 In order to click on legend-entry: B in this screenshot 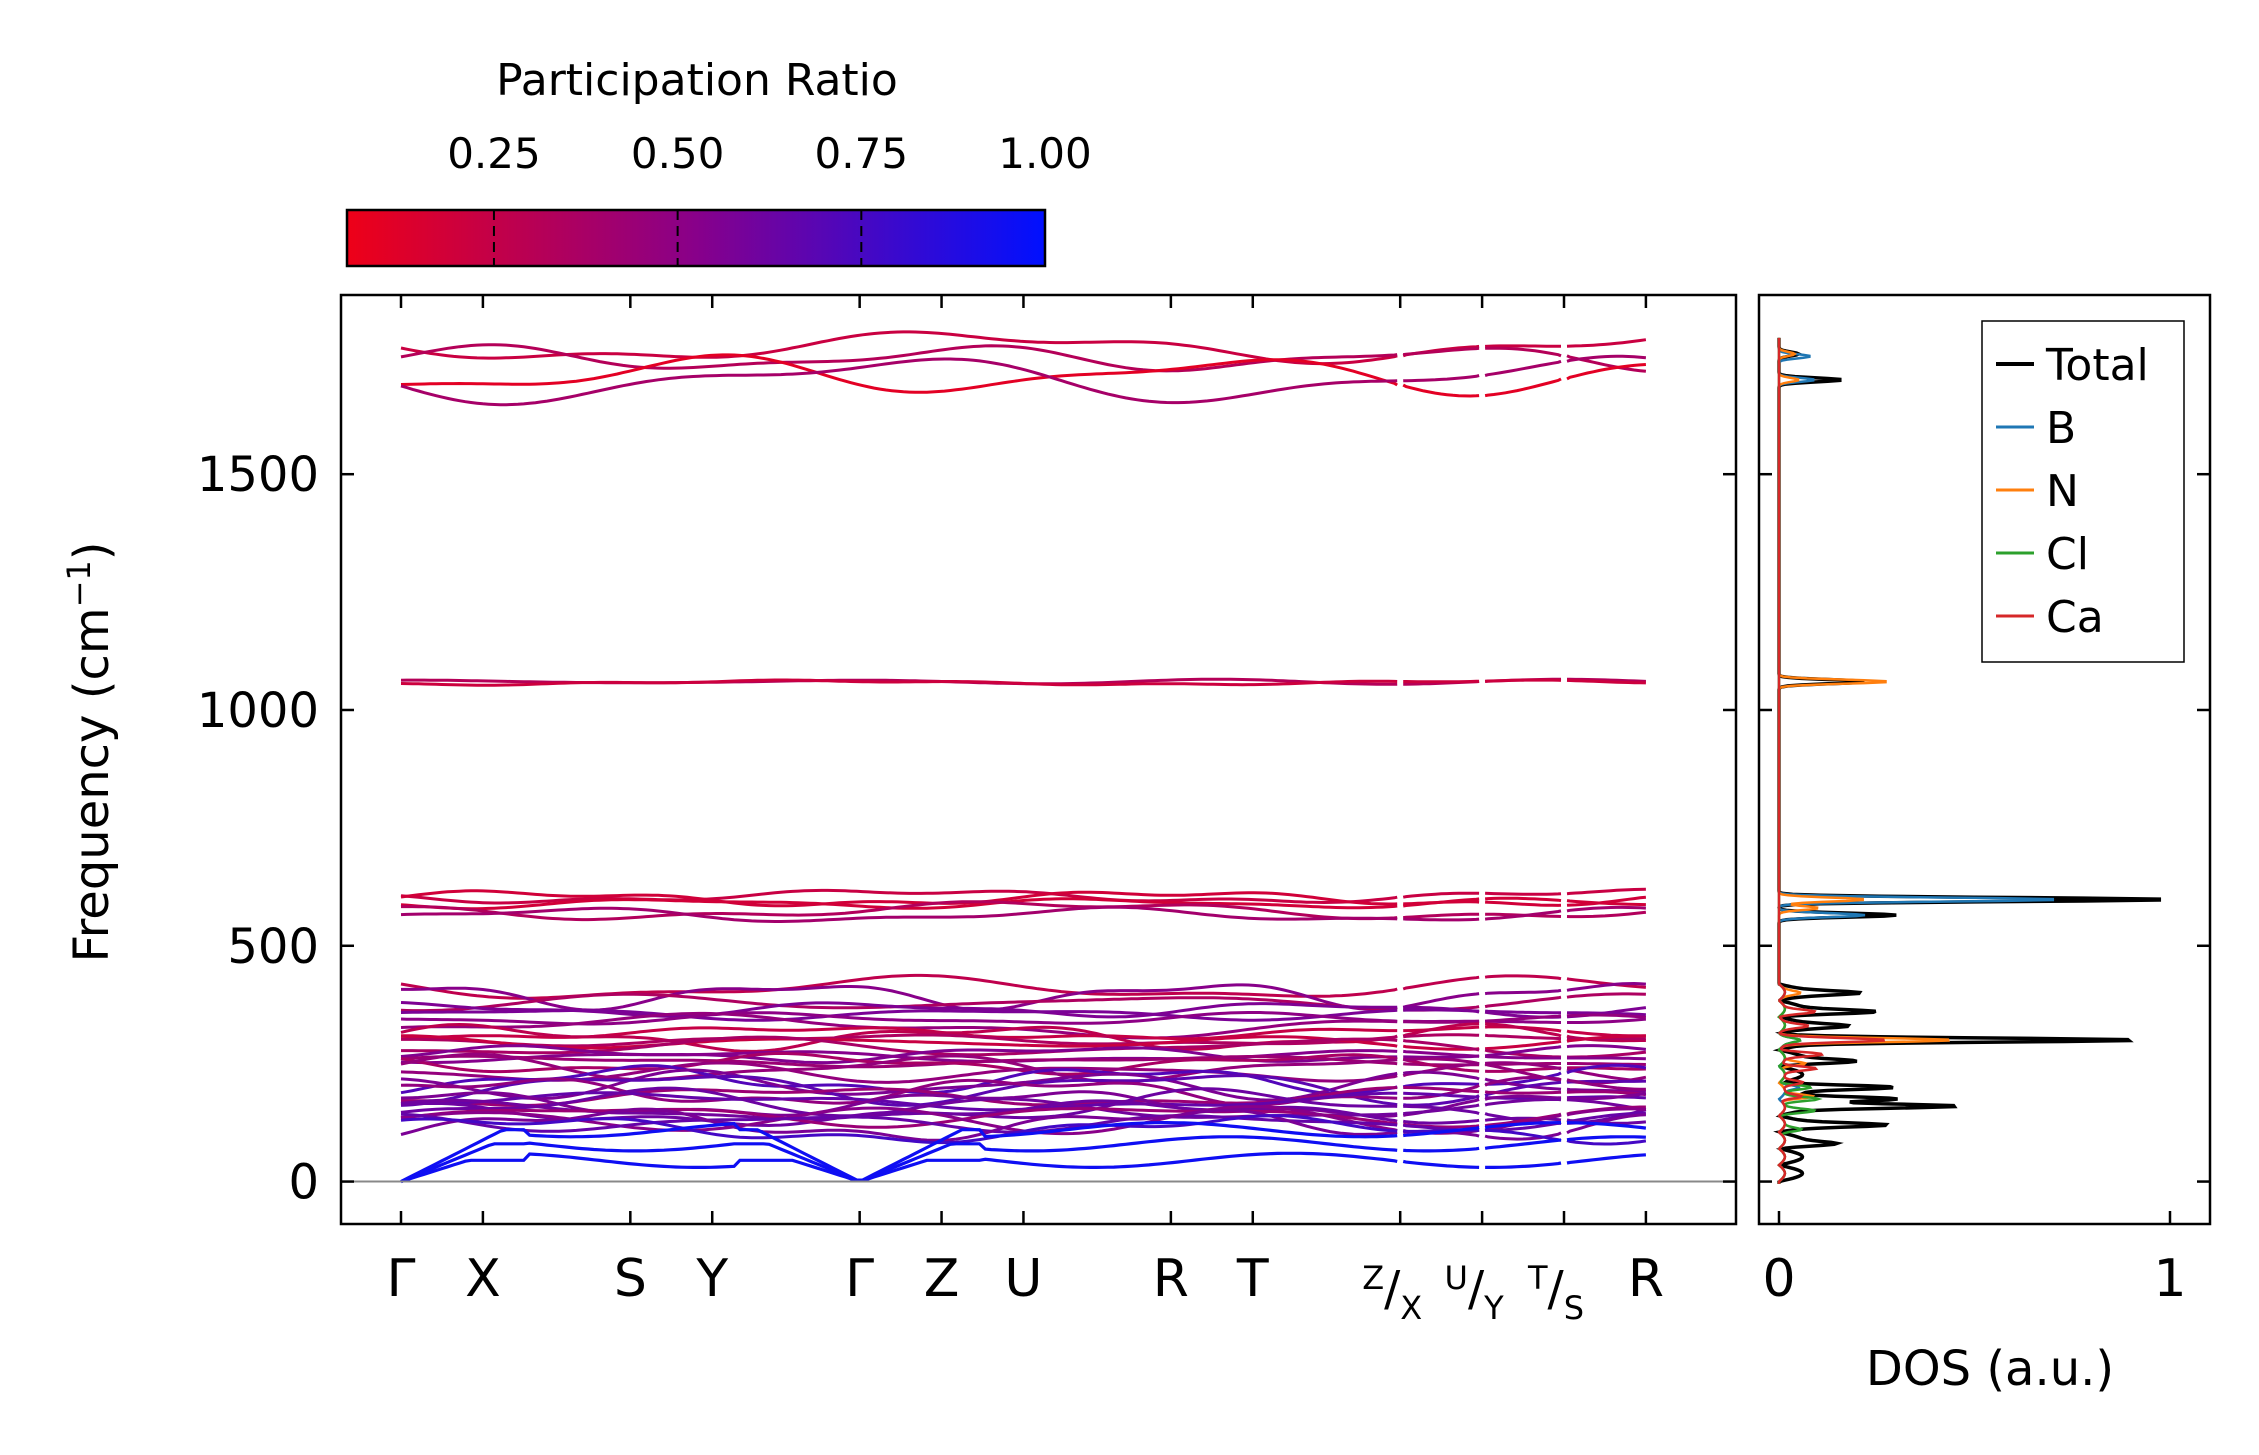, I will do `click(2061, 428)`.